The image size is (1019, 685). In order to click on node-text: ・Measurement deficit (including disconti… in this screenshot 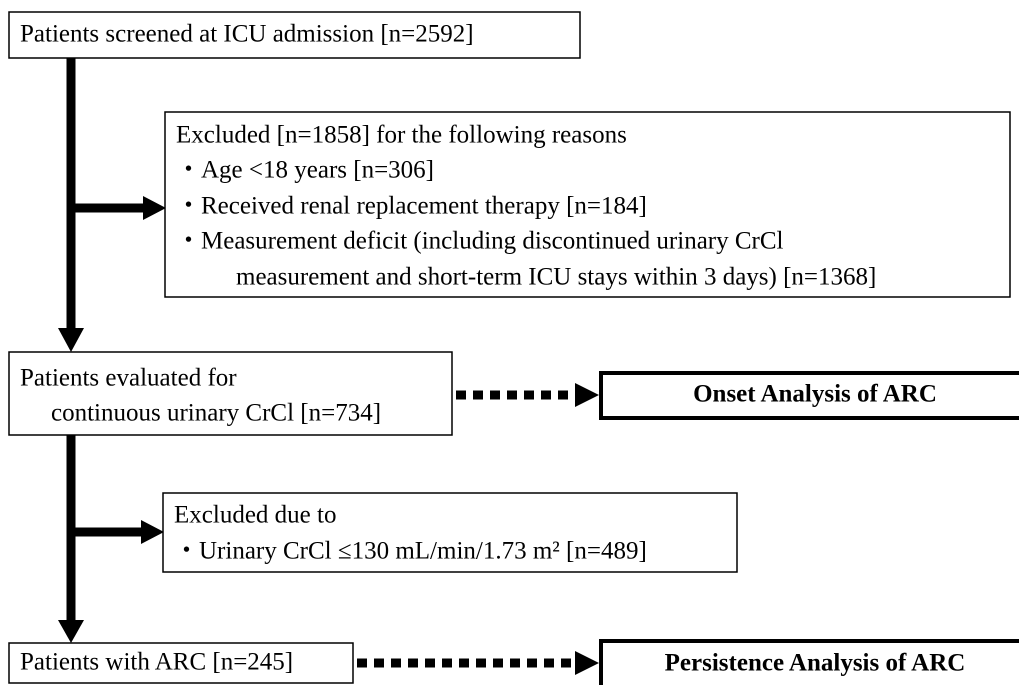, I will do `click(480, 241)`.